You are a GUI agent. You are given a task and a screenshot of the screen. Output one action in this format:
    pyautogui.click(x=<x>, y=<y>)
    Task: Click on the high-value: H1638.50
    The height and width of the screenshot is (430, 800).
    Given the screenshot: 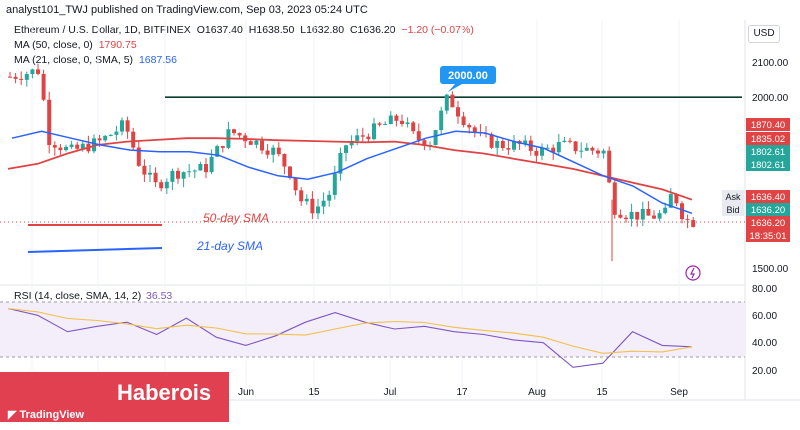 What is the action you would take?
    pyautogui.click(x=271, y=30)
    